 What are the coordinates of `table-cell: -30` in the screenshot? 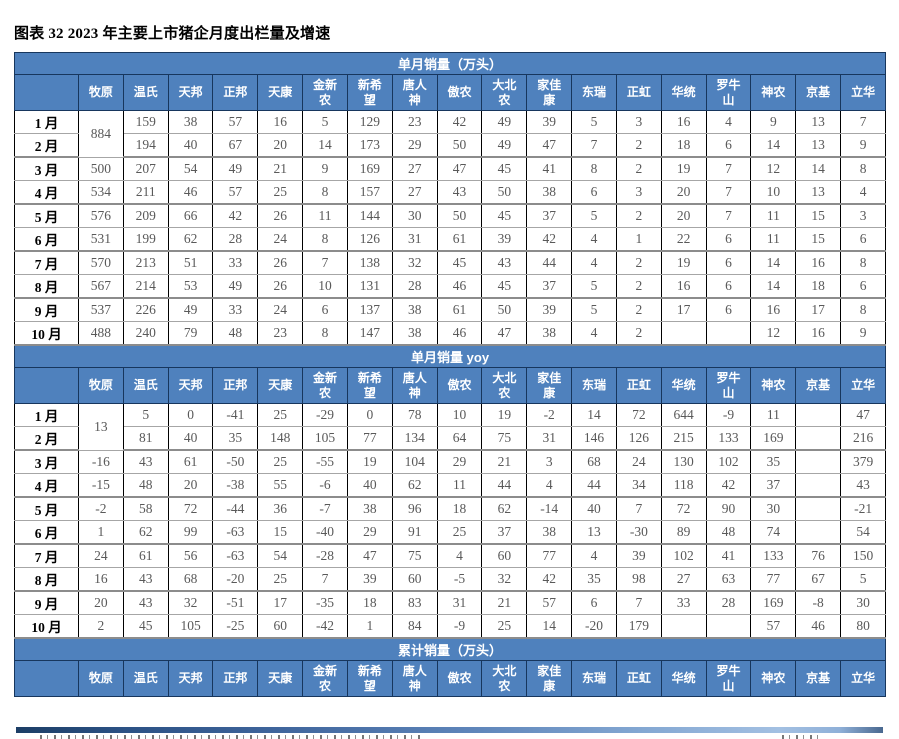 It's located at (638, 532).